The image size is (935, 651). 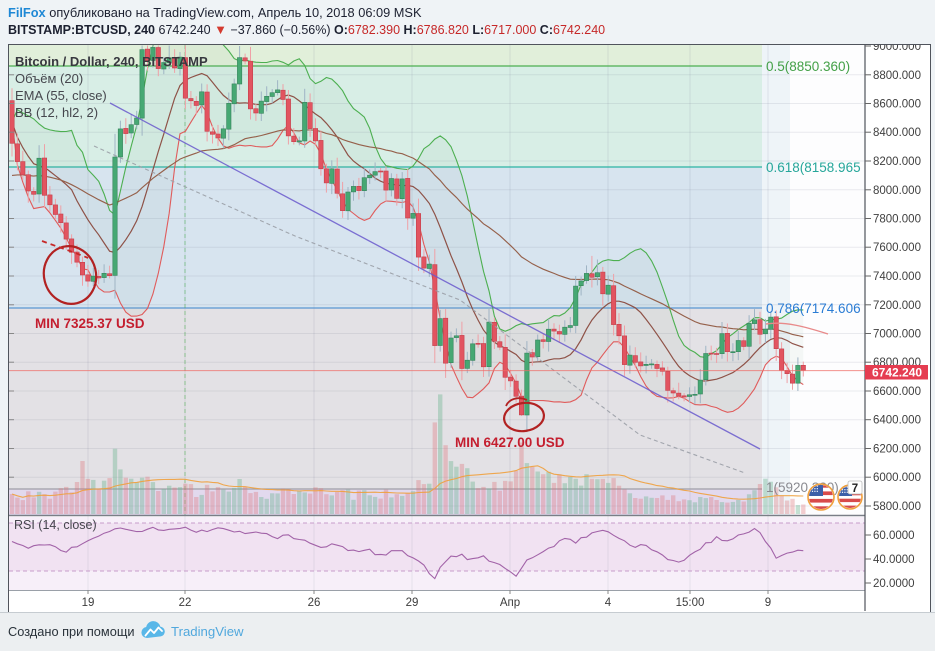 I want to click on svg-text: 4, so click(x=608, y=603).